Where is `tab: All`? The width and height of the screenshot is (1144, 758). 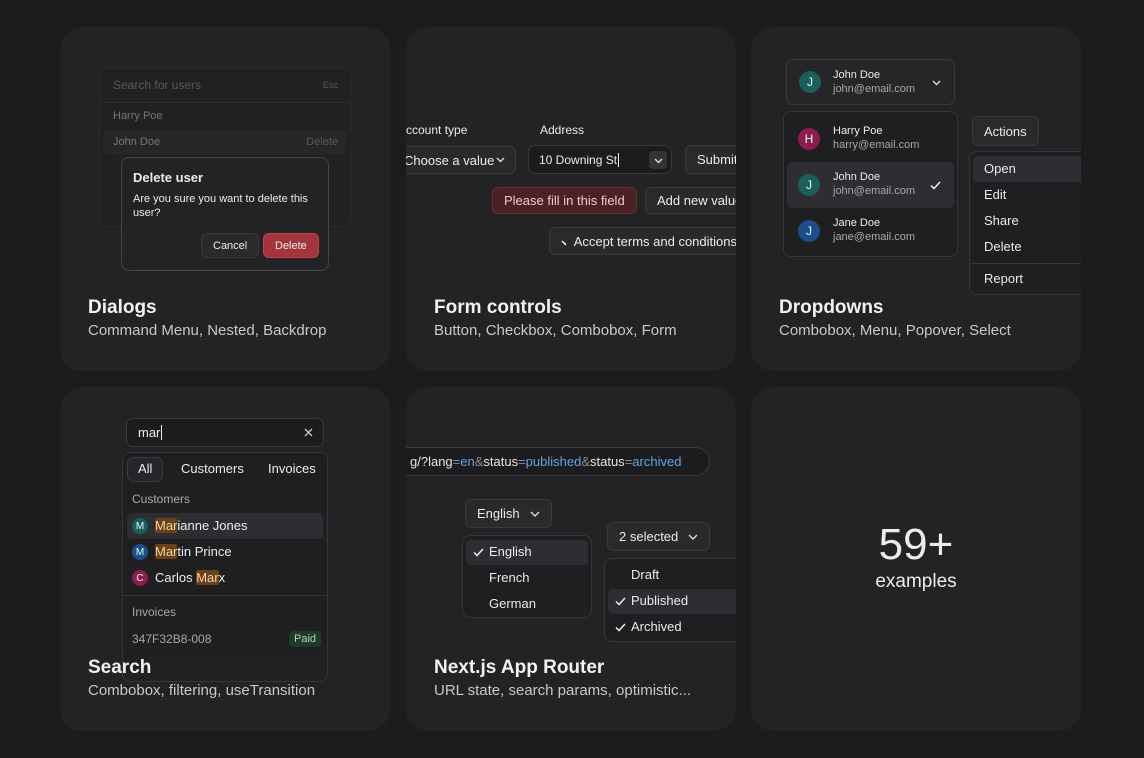
tab: All is located at coordinates (145, 468).